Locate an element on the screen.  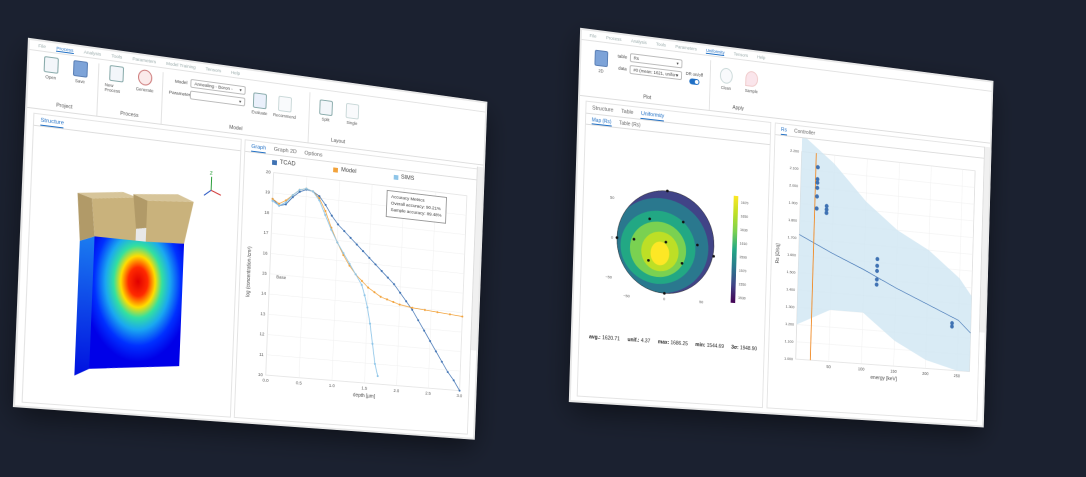
ribbon-group-project: Open Save Project is located at coordinates (66, 85).